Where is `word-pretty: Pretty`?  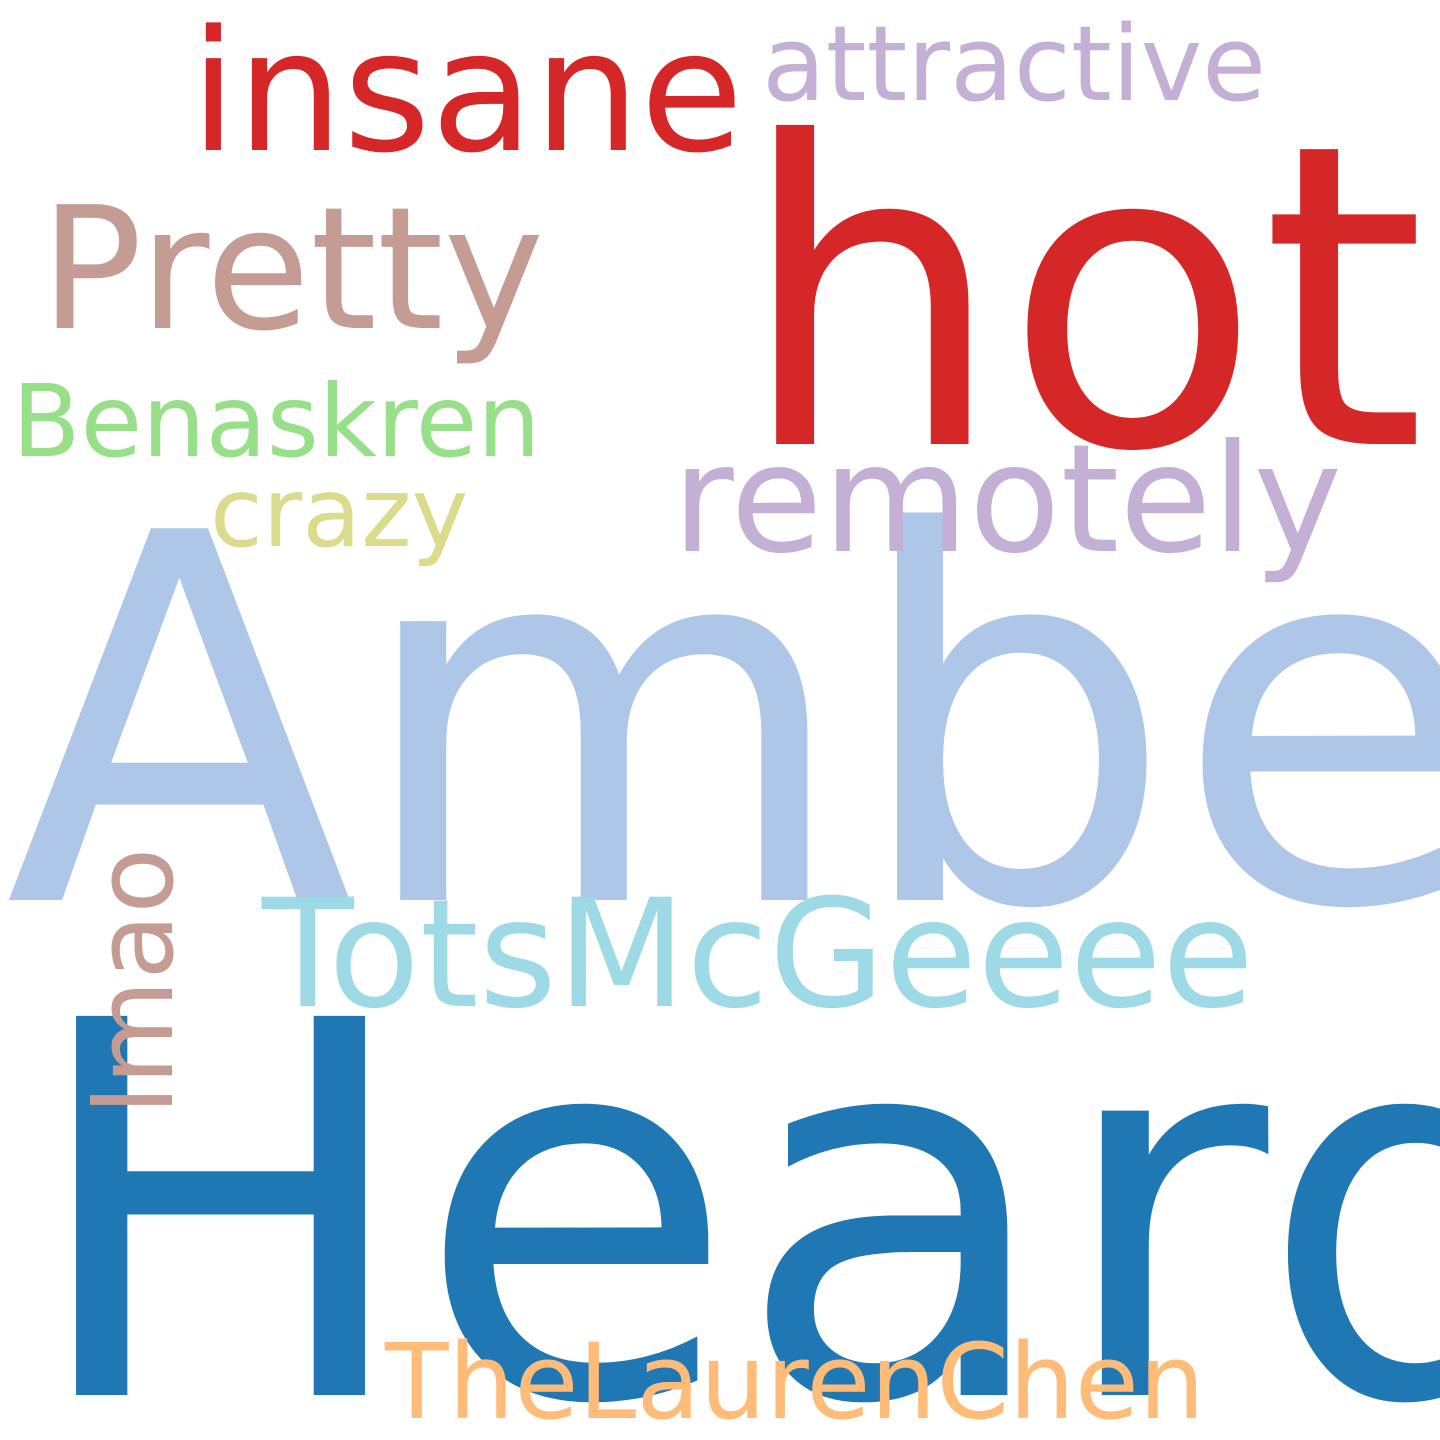
word-pretty: Pretty is located at coordinates (292, 270).